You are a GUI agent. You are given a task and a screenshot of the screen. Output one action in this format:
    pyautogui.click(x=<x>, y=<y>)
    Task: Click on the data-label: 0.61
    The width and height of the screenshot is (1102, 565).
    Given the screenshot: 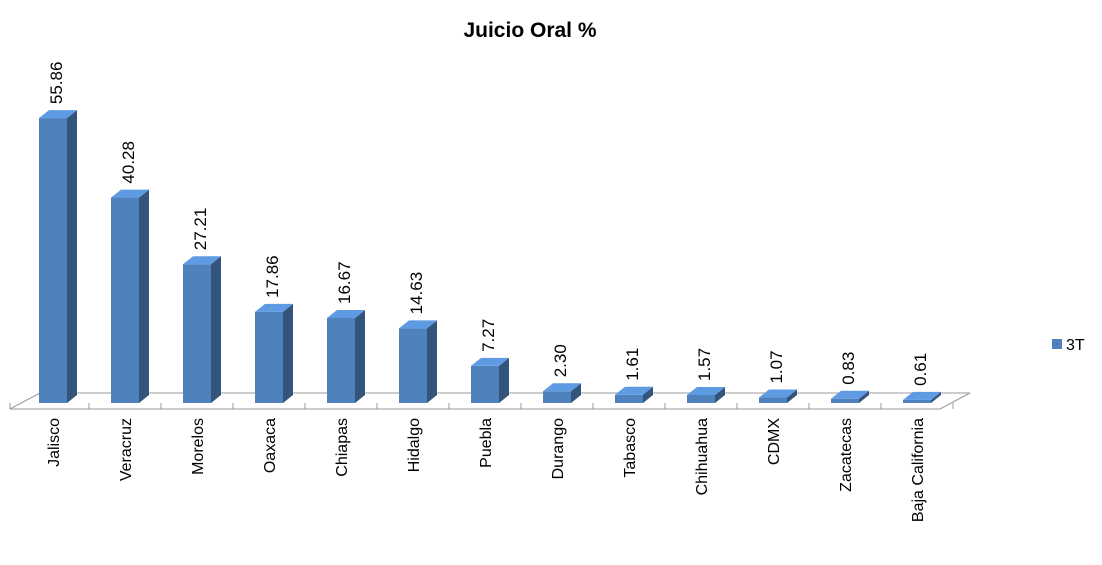 What is the action you would take?
    pyautogui.click(x=920, y=369)
    